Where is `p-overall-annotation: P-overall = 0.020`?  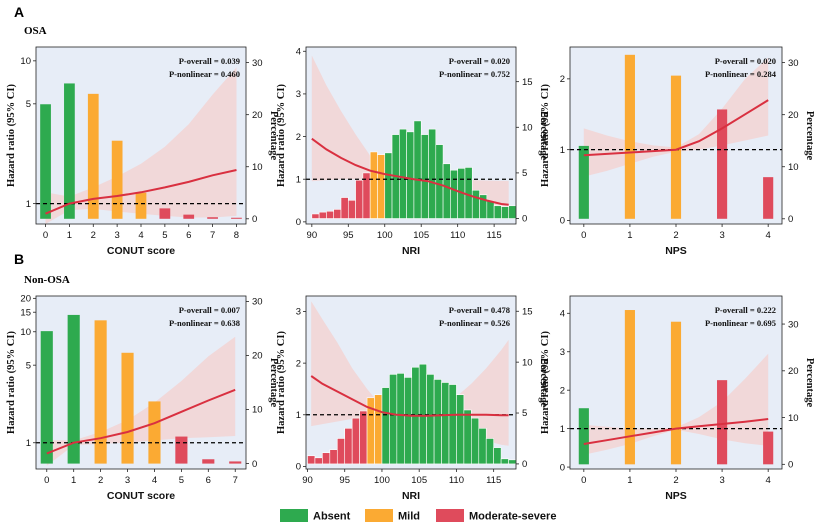 p-overall-annotation: P-overall = 0.020 is located at coordinates (479, 61).